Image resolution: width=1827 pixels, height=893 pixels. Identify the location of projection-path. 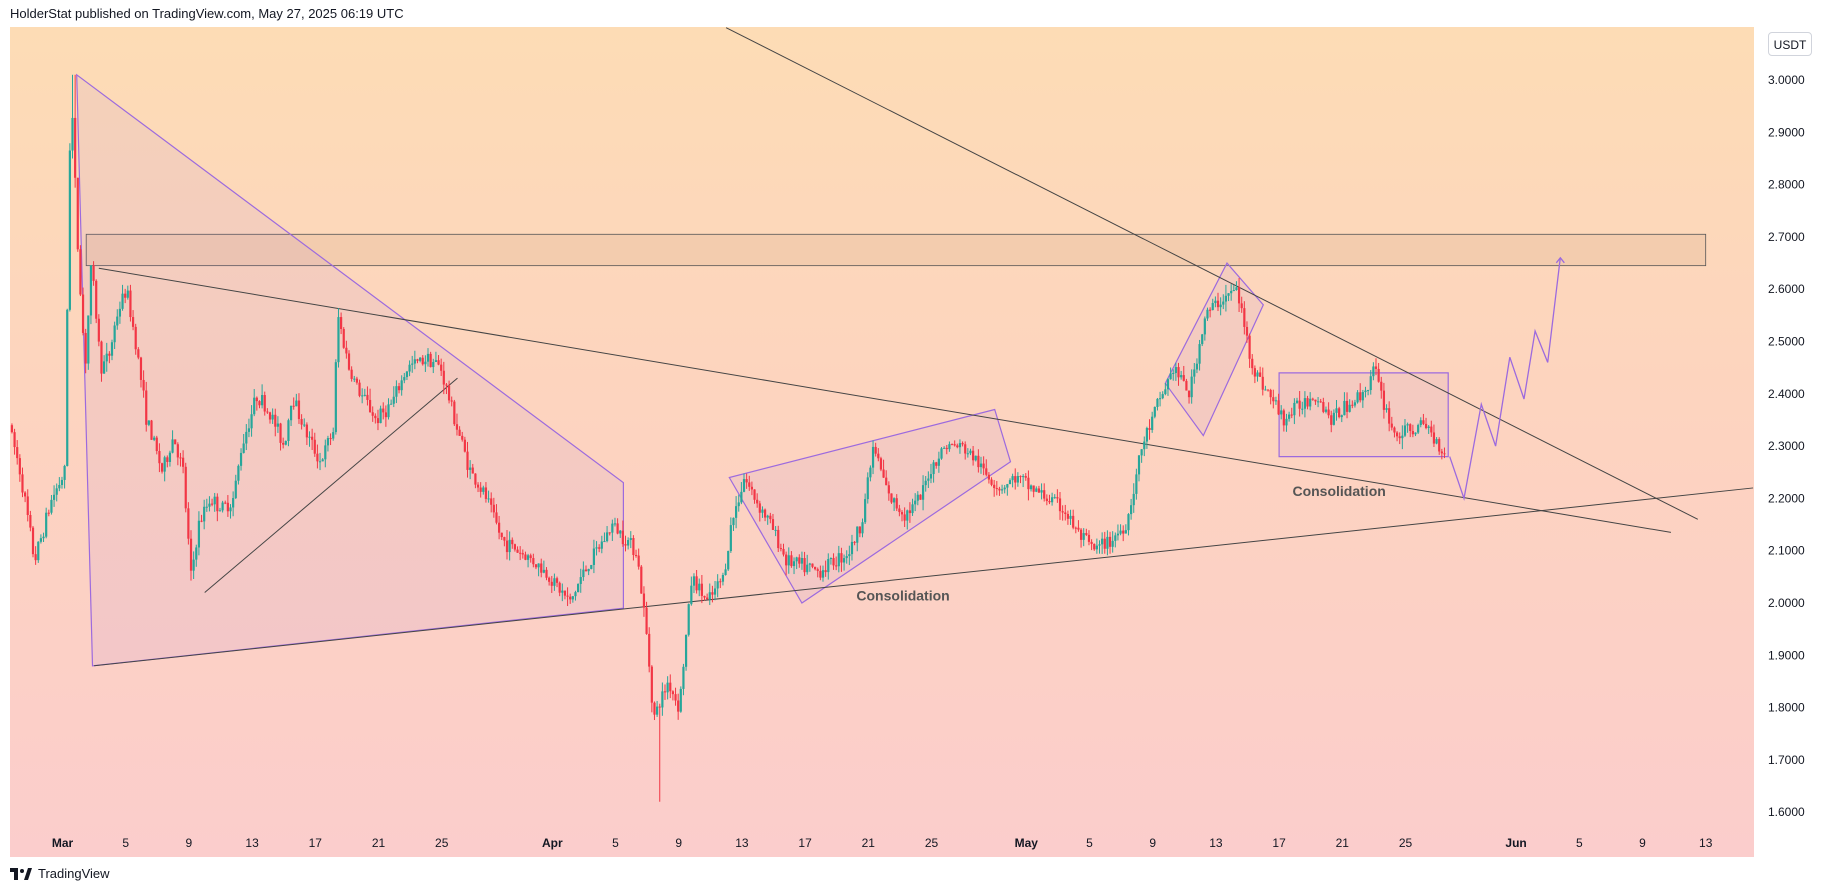
(1505, 379).